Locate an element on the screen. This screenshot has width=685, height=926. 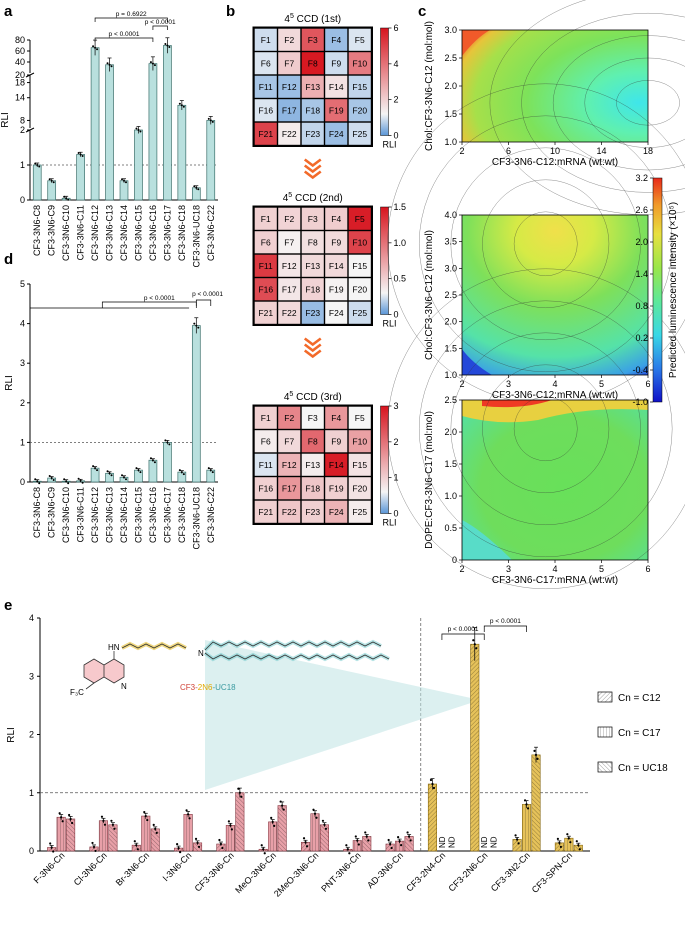
quinoline-ring is located at coordinates (104, 671).